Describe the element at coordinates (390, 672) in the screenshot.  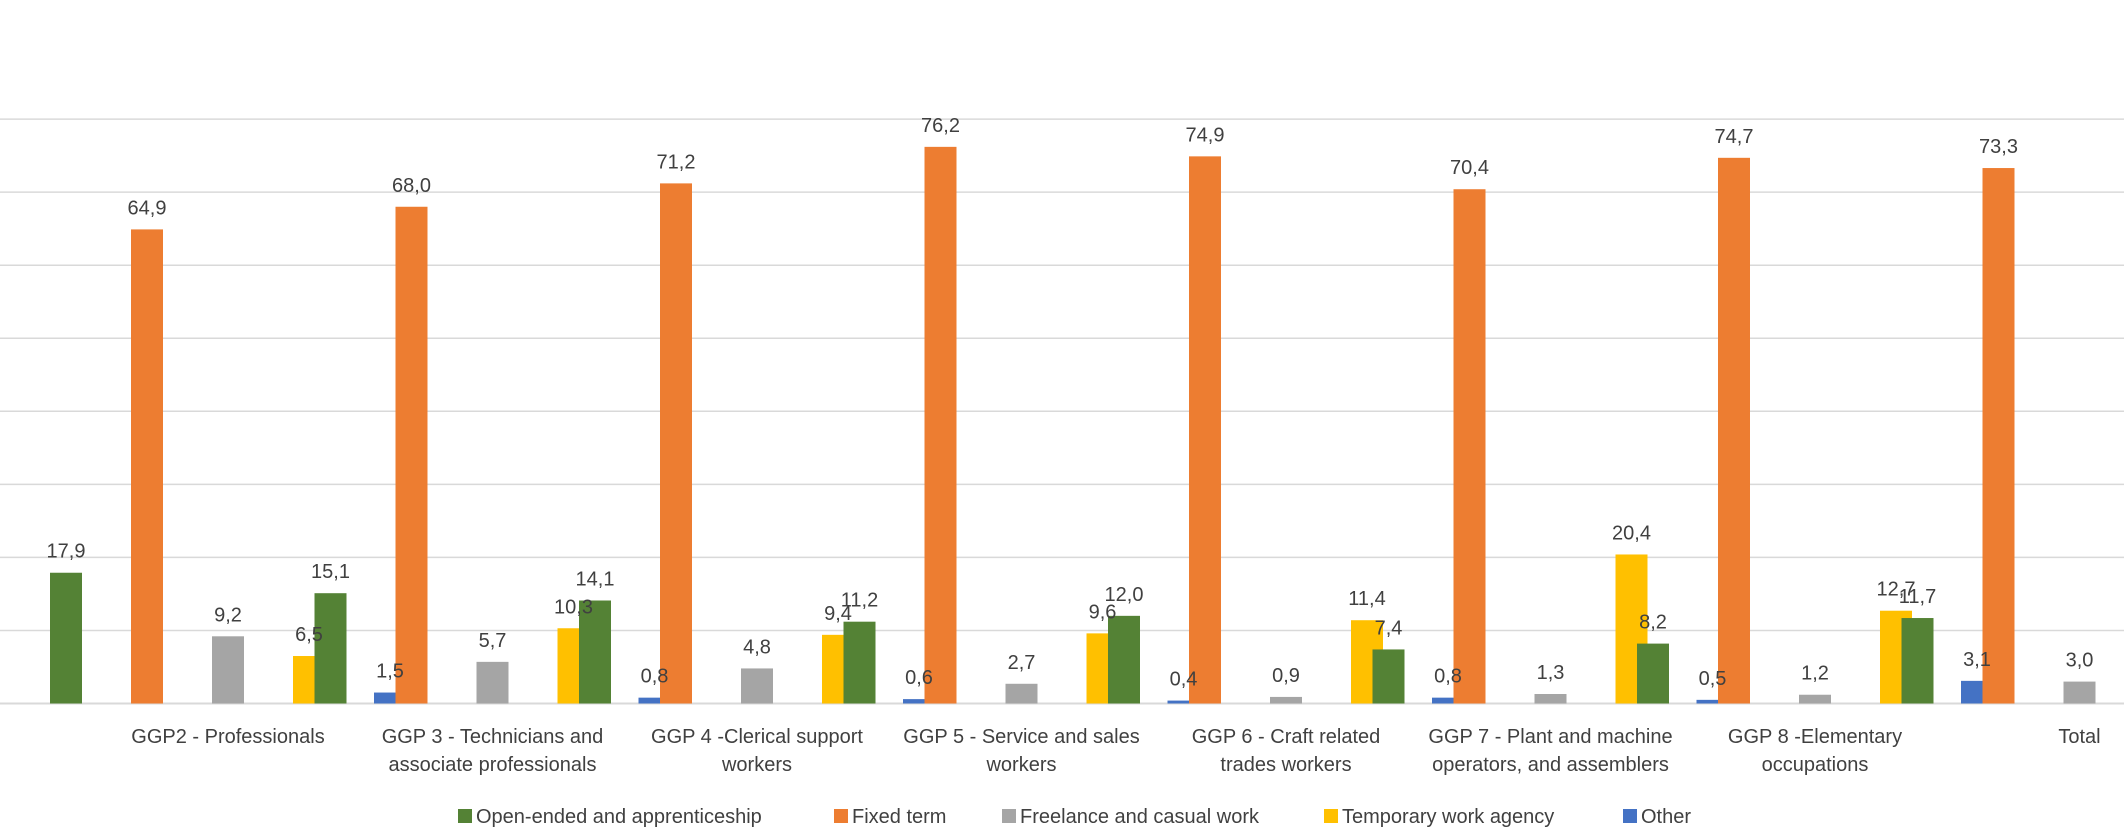
I see `data-label: 1,5` at that location.